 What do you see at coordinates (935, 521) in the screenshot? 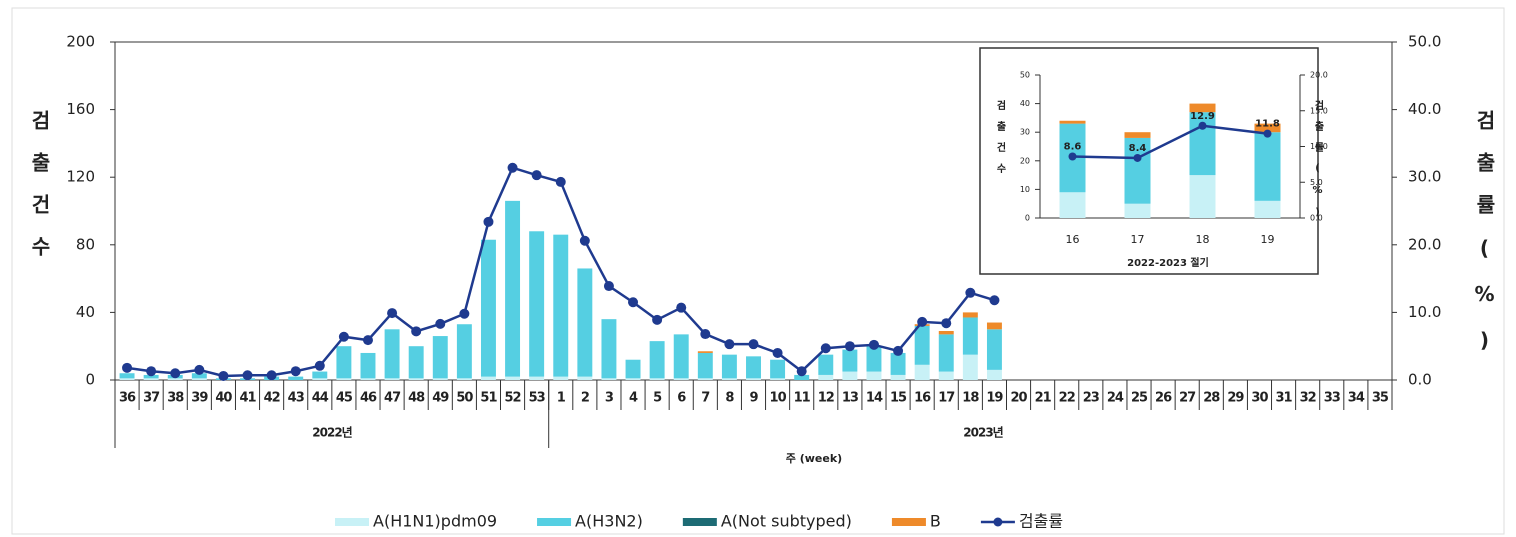
I see `legend-label: B` at bounding box center [935, 521].